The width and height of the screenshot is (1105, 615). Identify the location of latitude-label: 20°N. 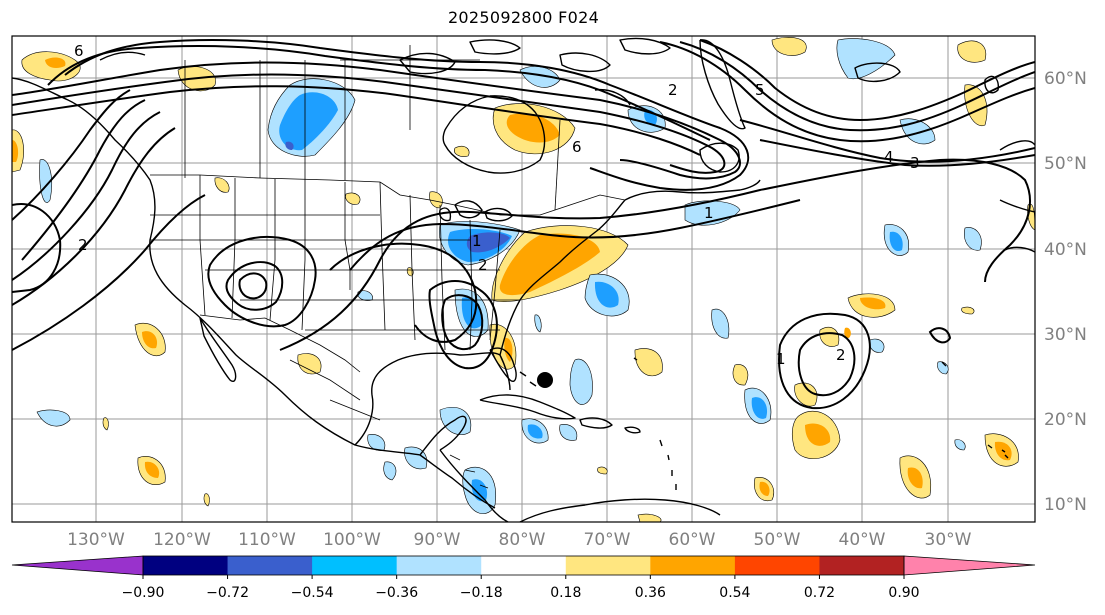
(1065, 420).